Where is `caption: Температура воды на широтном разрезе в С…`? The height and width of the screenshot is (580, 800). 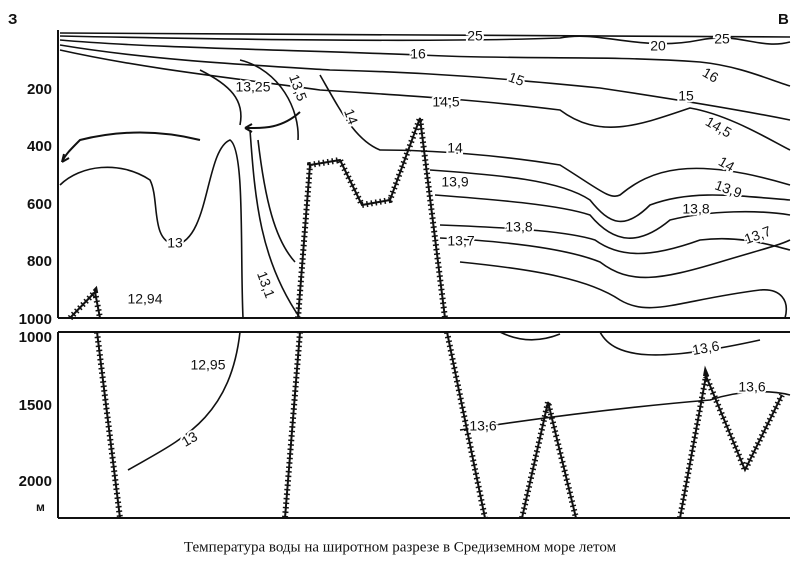 caption: Температура воды на широтном разрезе в С… is located at coordinates (400, 547).